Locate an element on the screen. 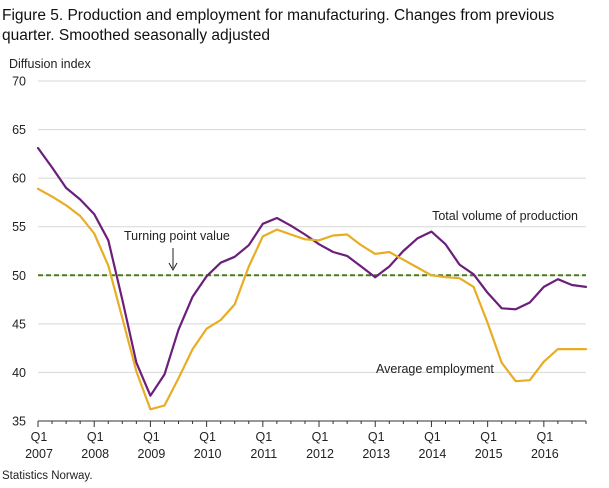  x-tick-quarter-2007: Q1 is located at coordinates (39, 437).